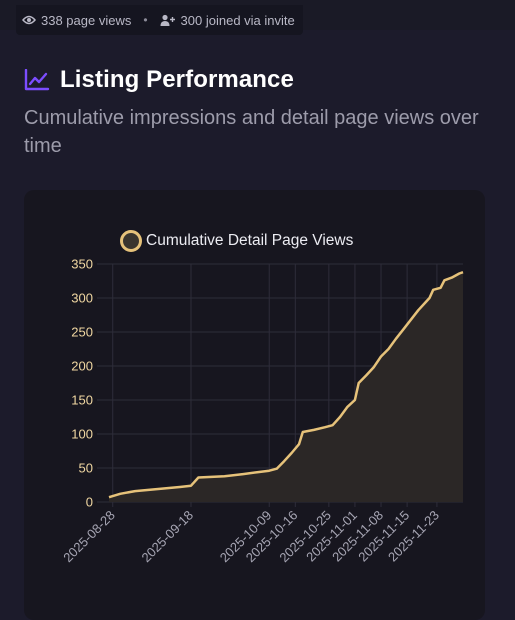 The width and height of the screenshot is (515, 620). Describe the element at coordinates (89, 502) in the screenshot. I see `y-tick-label: 0` at that location.